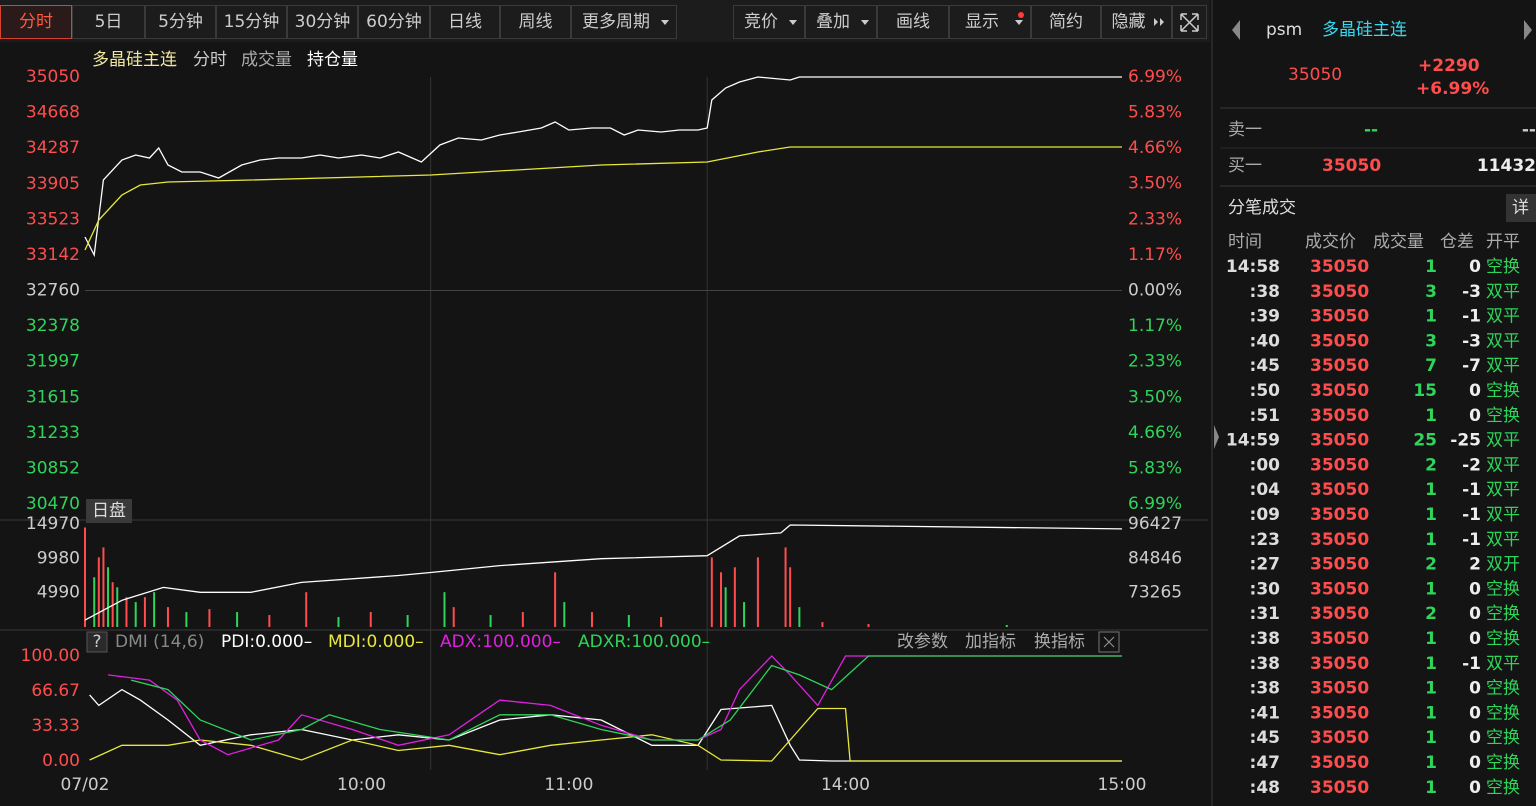  What do you see at coordinates (1265, 664) in the screenshot?
I see `trade-time: :38` at bounding box center [1265, 664].